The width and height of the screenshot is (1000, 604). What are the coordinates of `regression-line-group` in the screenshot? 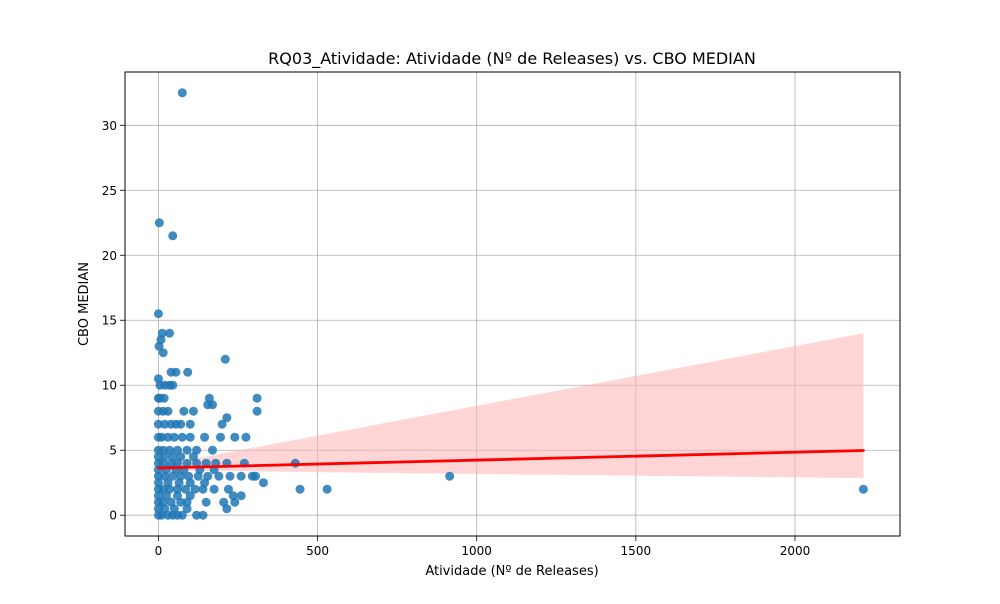 It's located at (511, 459).